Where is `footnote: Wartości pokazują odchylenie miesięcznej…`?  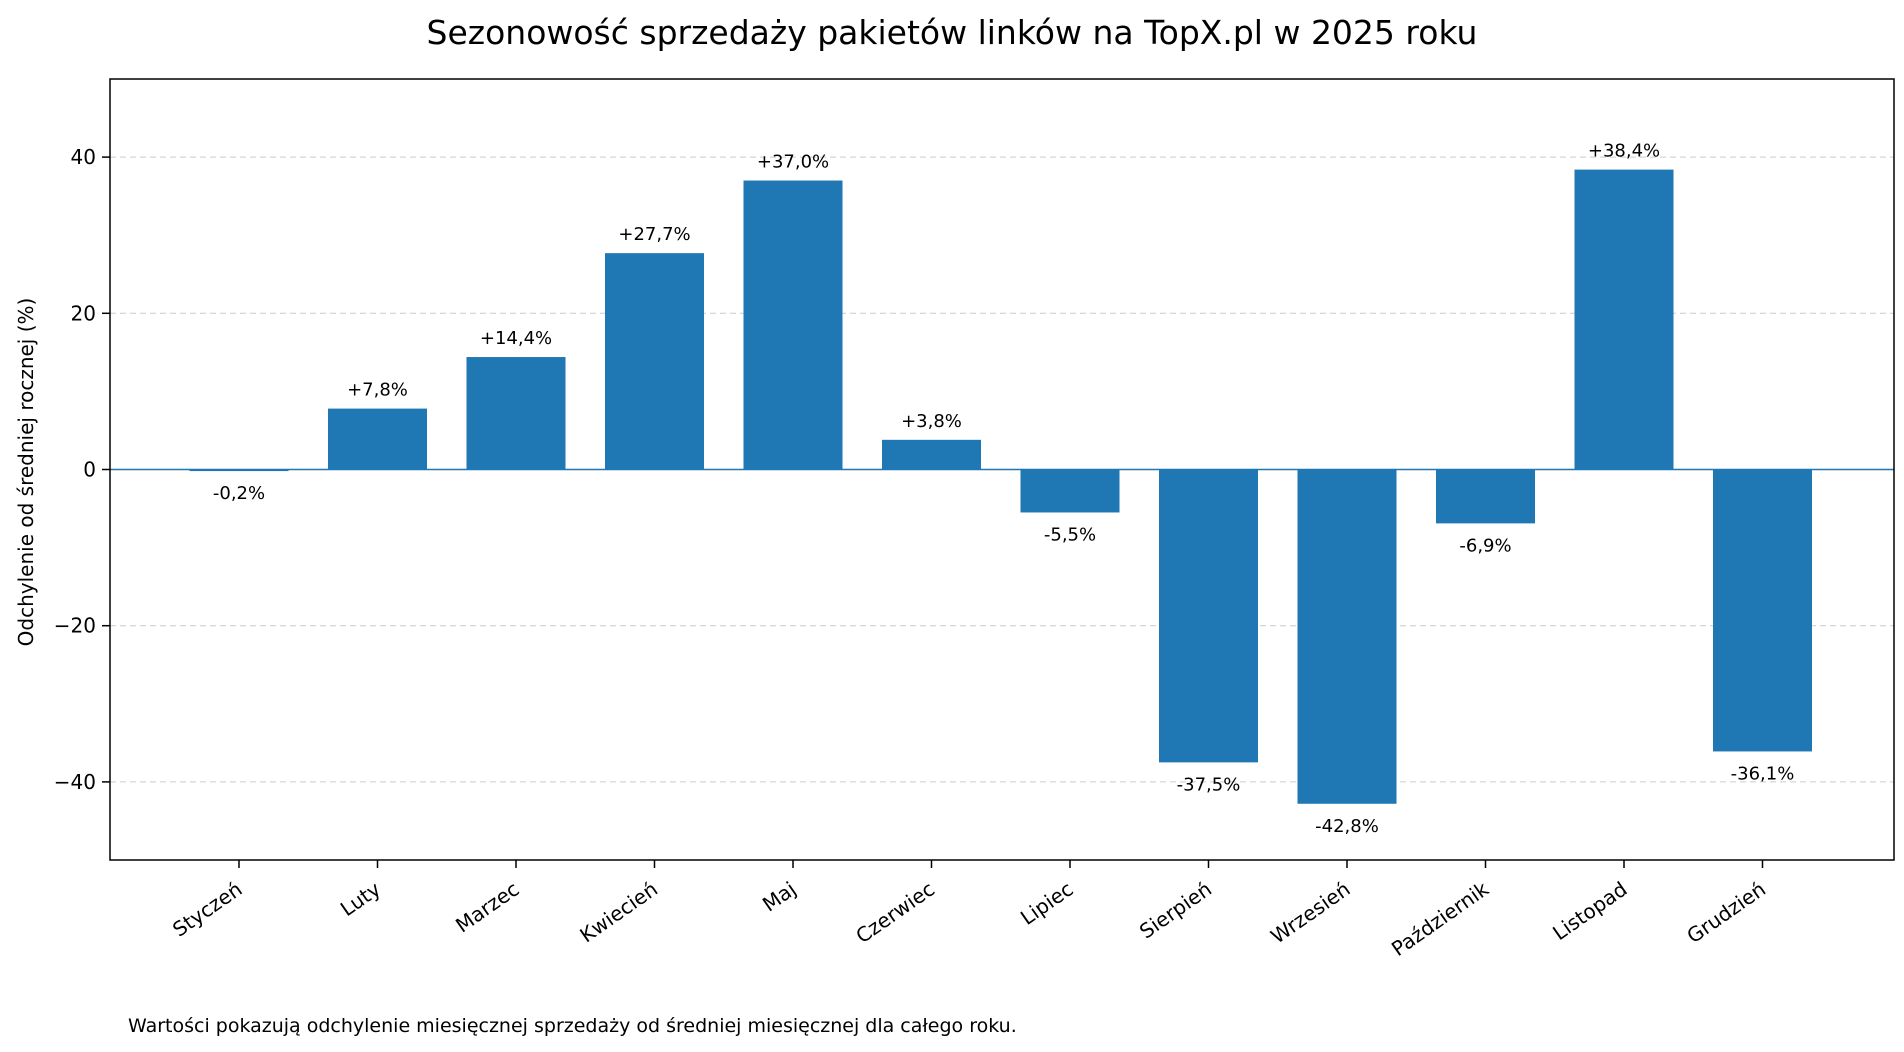
footnote: Wartości pokazują odchylenie miesięcznej… is located at coordinates (572, 1026).